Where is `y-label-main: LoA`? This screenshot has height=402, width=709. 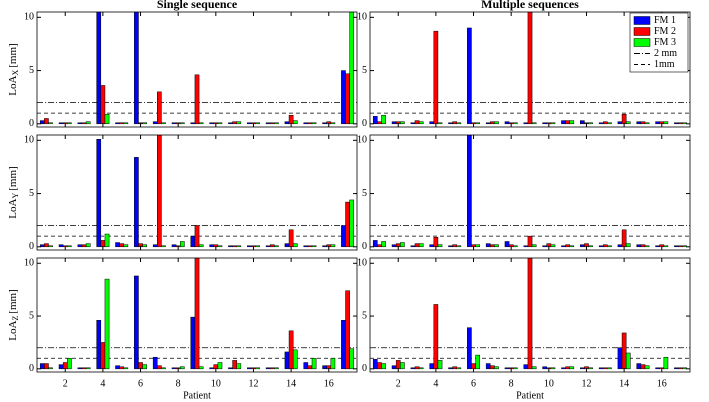 y-label-main: LoA is located at coordinates (13, 208).